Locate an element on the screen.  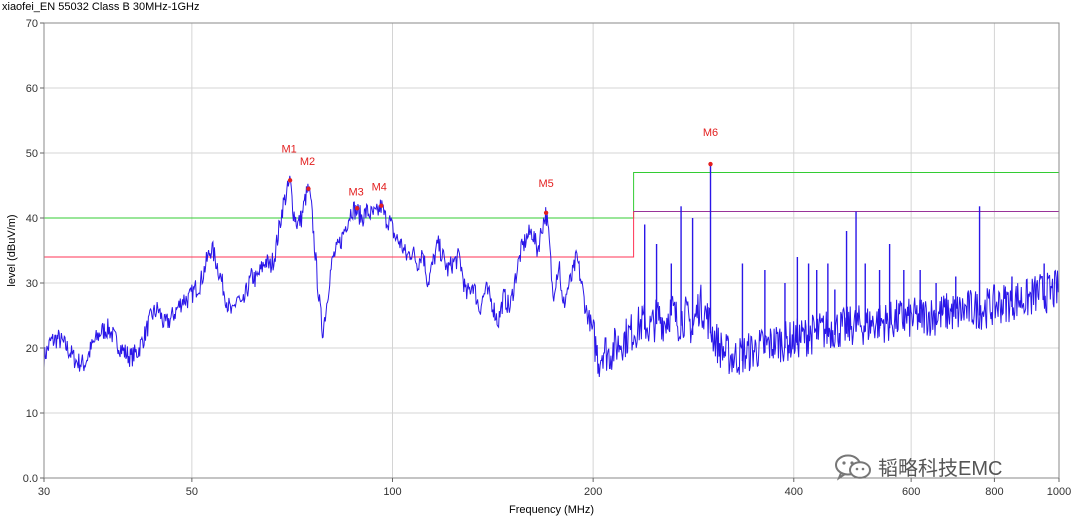
y-tick-label: 40 is located at coordinates (32, 219).